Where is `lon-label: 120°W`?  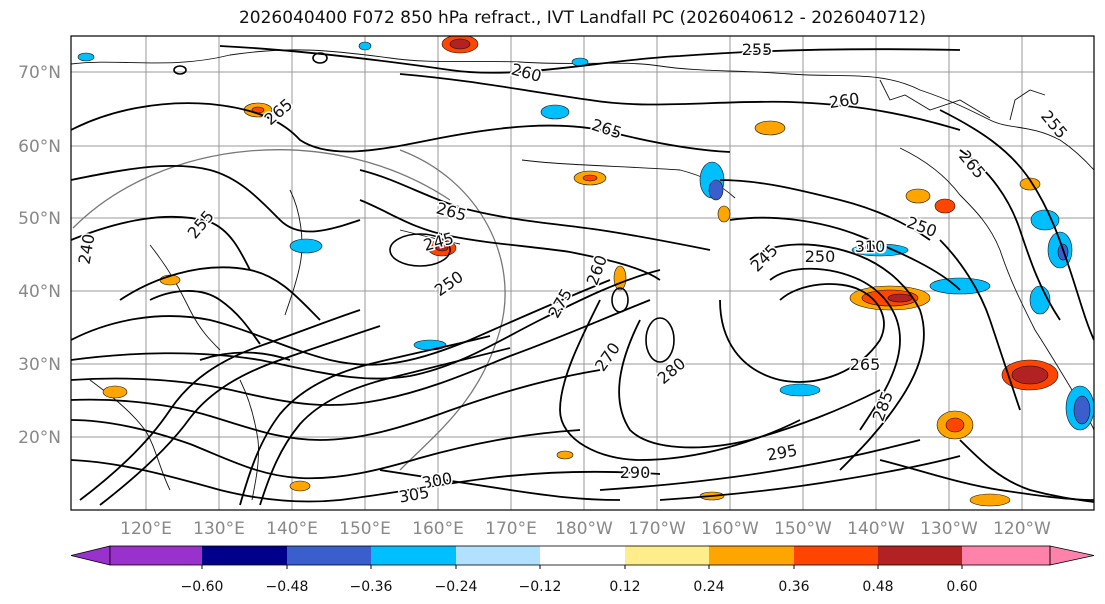 lon-label: 120°W is located at coordinates (1022, 529).